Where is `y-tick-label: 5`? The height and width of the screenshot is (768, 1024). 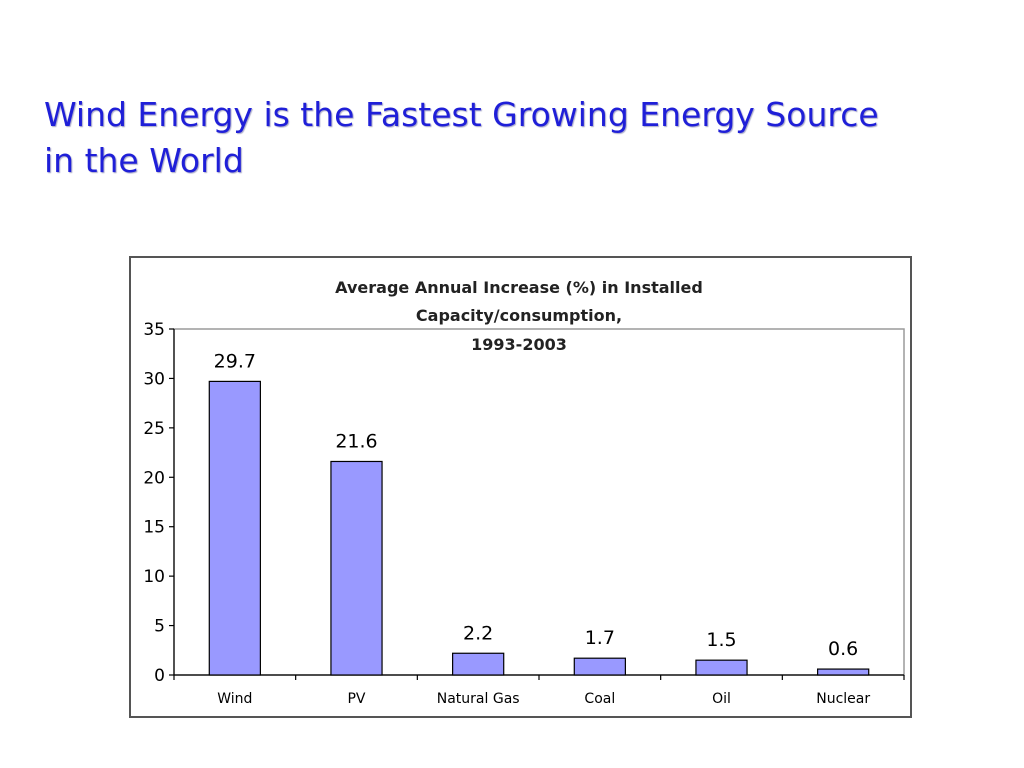
y-tick-label: 5 is located at coordinates (159, 627).